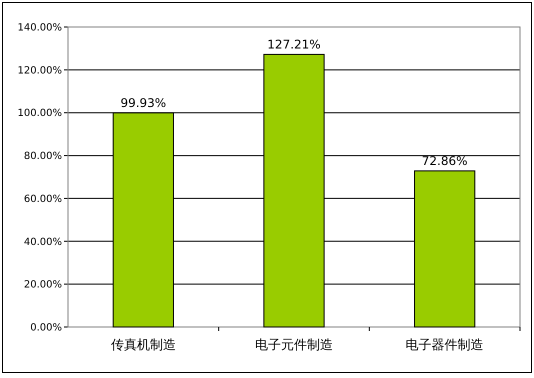  Describe the element at coordinates (46, 328) in the screenshot. I see `y-tick-label: 0.00%` at that location.